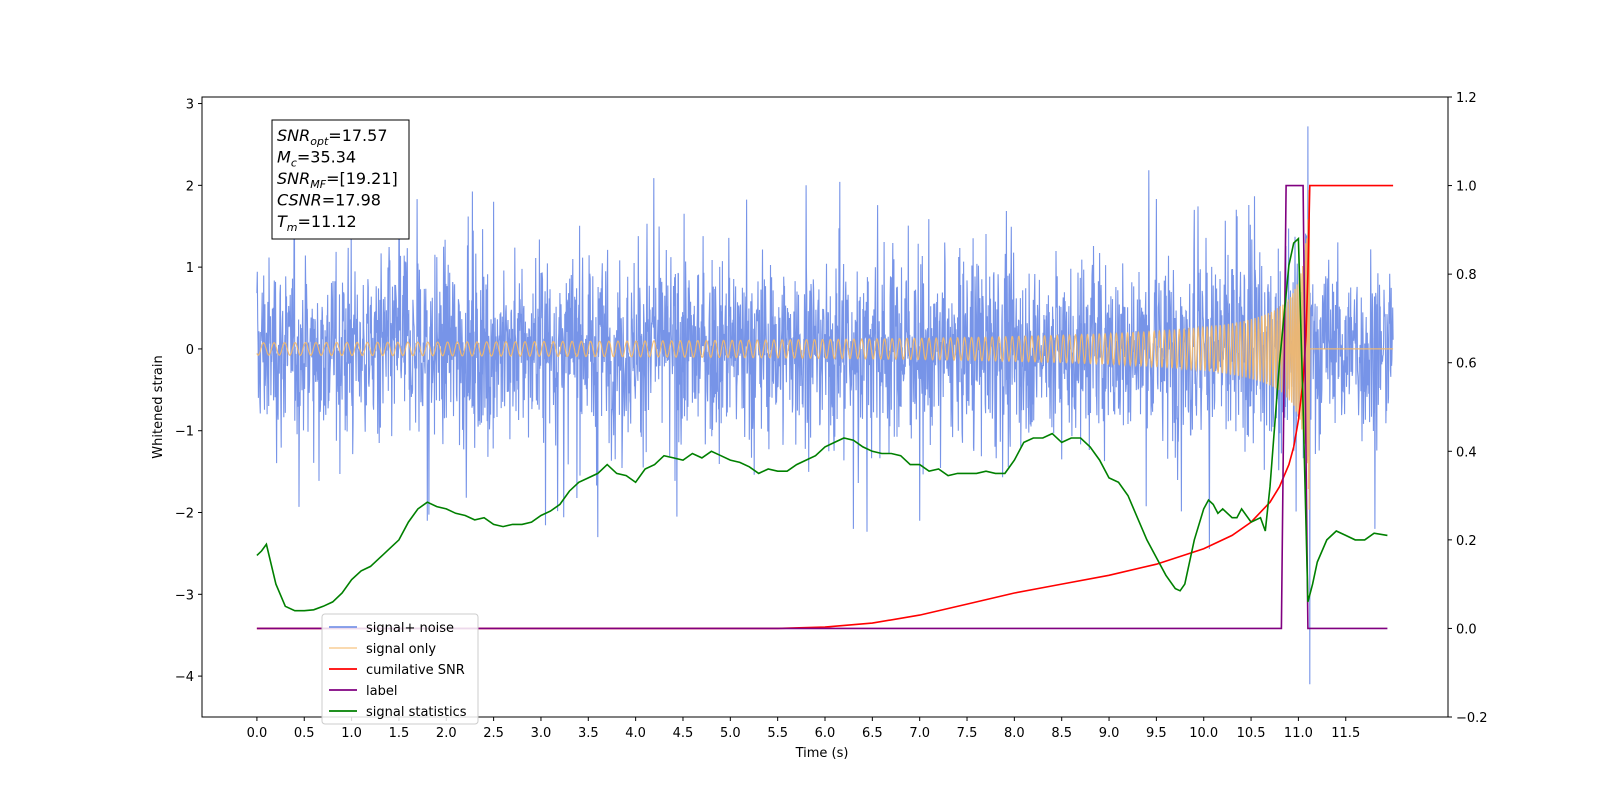  Describe the element at coordinates (351, 733) in the screenshot. I see `x-tick-label: 1.0` at that location.